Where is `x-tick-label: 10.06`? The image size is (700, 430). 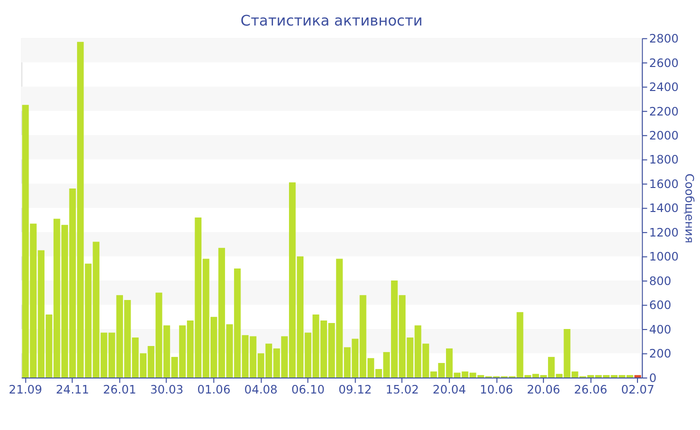
x-tick-label: 10.06 is located at coordinates (497, 389).